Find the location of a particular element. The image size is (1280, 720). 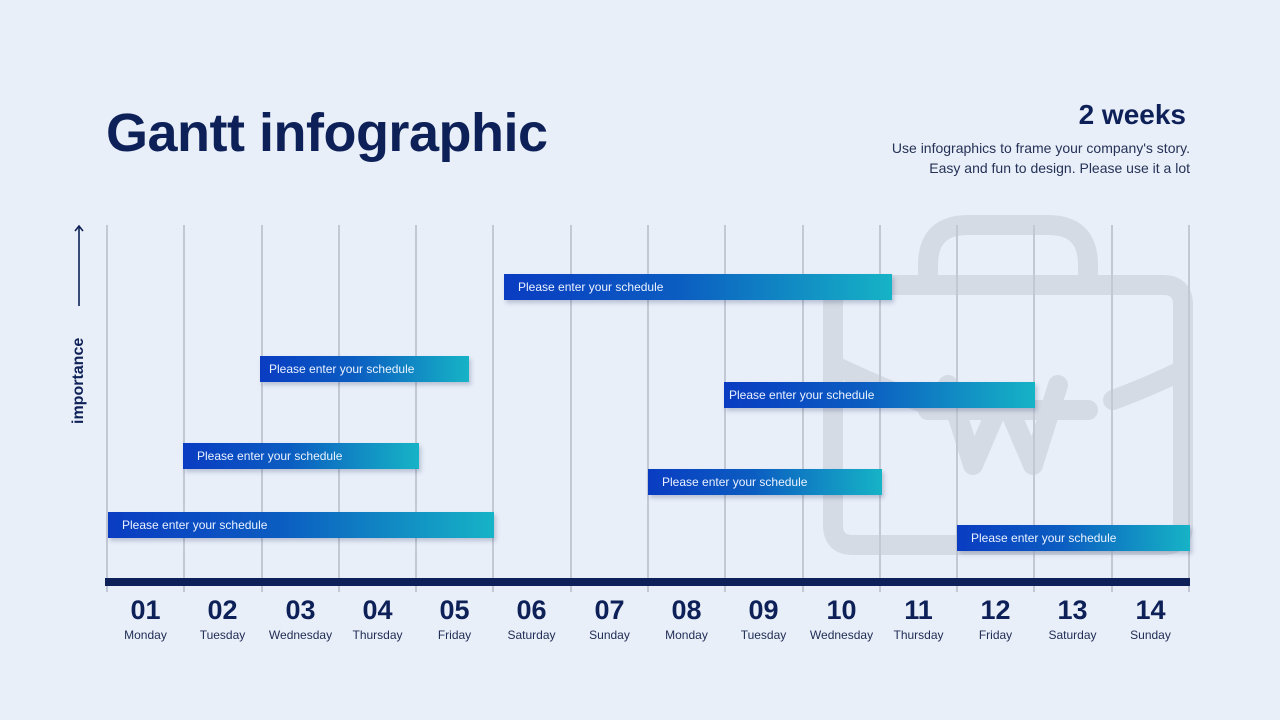

timeline-baseline is located at coordinates (647, 582).